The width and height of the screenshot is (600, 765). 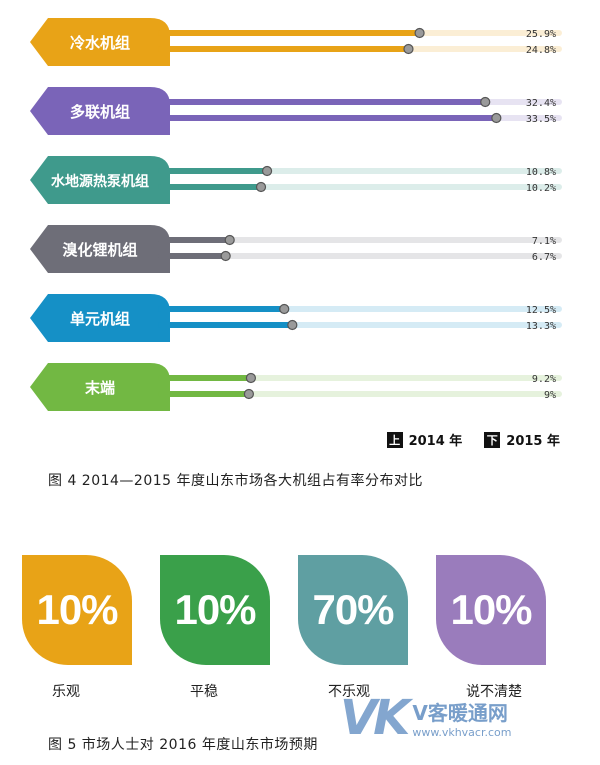 I want to click on value-label: 13.3%, so click(x=541, y=326).